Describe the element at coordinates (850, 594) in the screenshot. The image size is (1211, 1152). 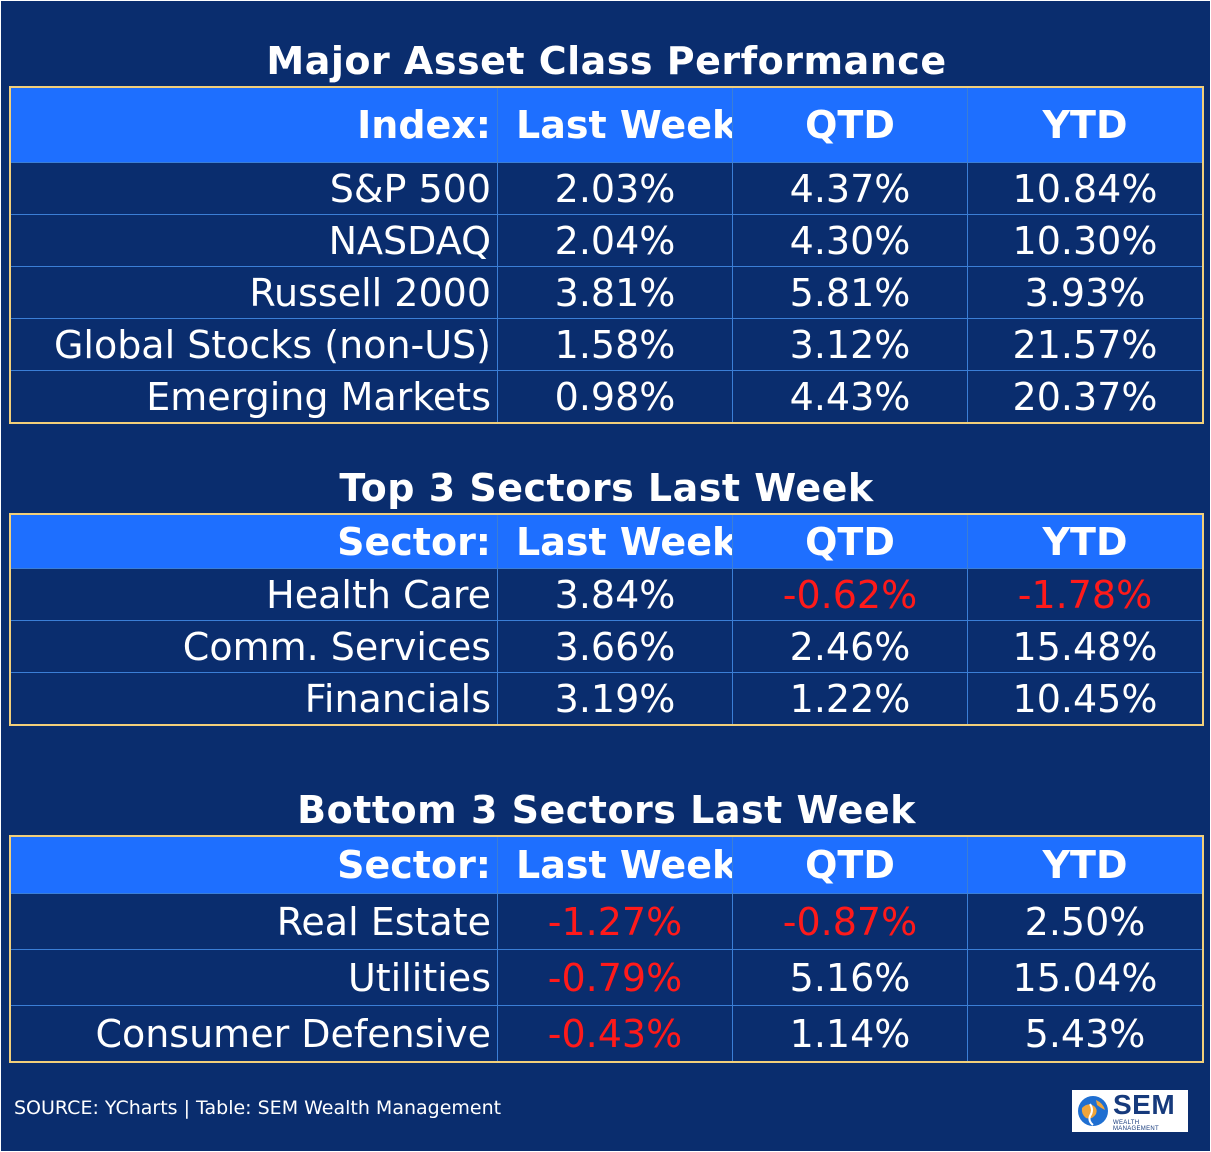
I see `qtd-value: -0.62%` at that location.